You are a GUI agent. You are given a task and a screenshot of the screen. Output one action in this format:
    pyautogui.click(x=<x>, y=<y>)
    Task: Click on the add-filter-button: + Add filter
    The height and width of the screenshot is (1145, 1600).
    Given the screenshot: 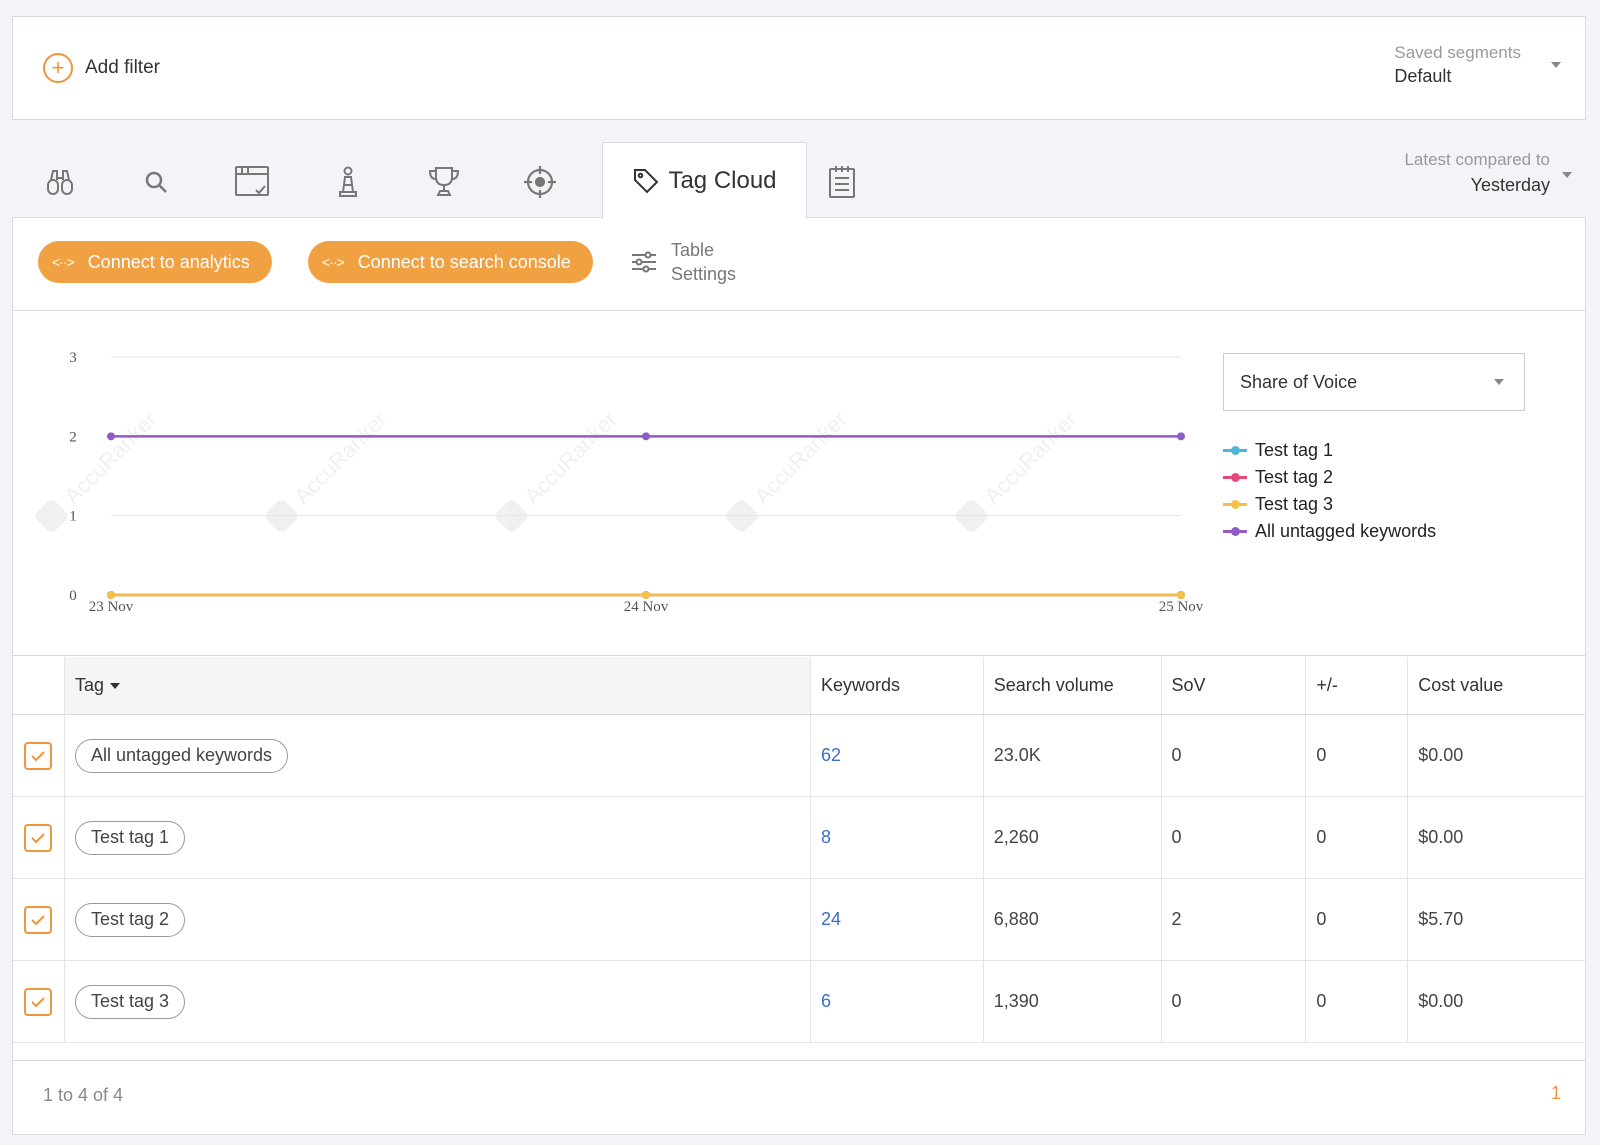 What is the action you would take?
    pyautogui.click(x=101, y=68)
    